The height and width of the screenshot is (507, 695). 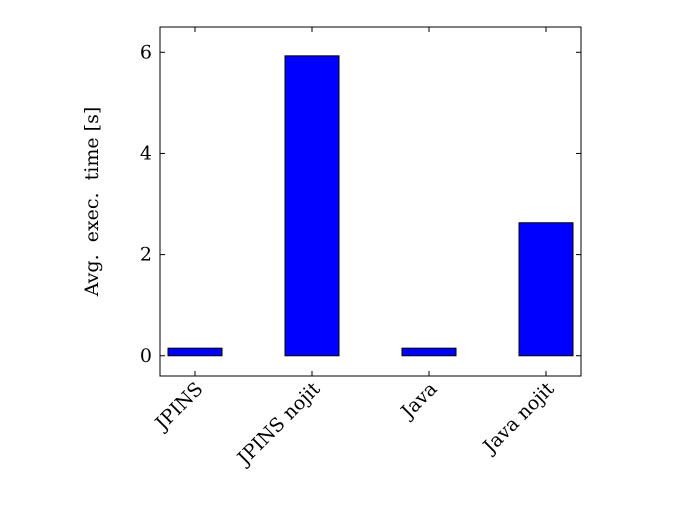 What do you see at coordinates (179, 407) in the screenshot?
I see `x-tick-label: JPINS` at bounding box center [179, 407].